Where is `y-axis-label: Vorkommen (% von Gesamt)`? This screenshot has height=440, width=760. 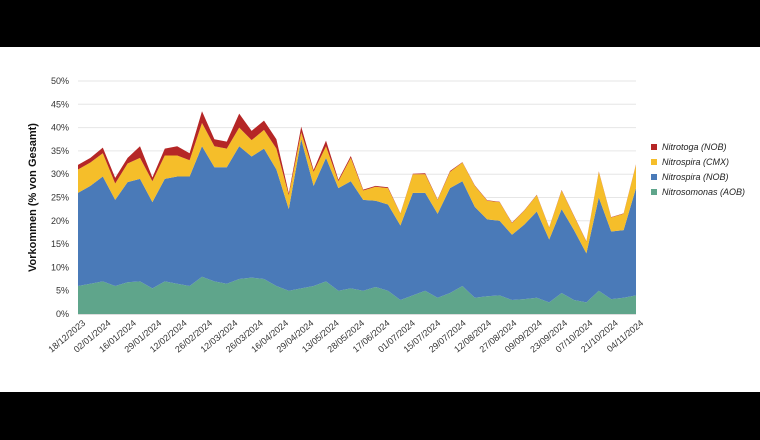 y-axis-label: Vorkommen (% von Gesamt) is located at coordinates (33, 197).